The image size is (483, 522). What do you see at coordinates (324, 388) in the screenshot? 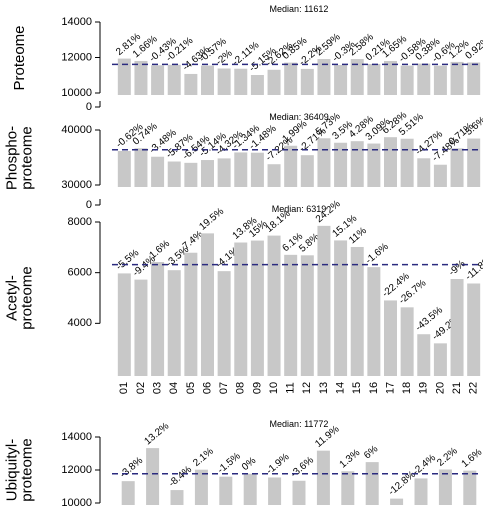
I see `x-tick-label: 13` at bounding box center [324, 388].